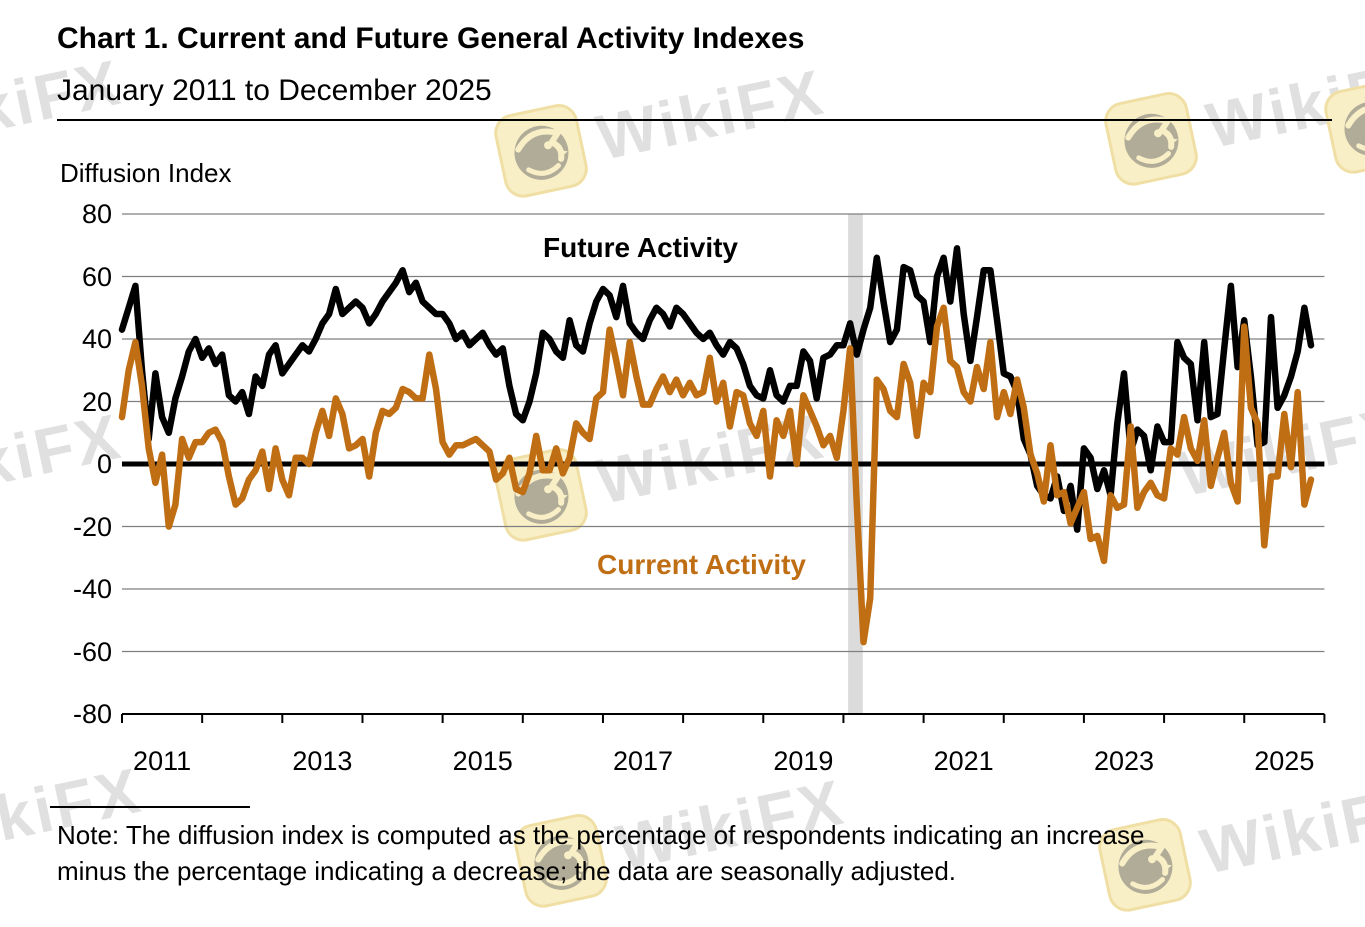 This screenshot has height=927, width=1365. What do you see at coordinates (1124, 761) in the screenshot?
I see `x-tick-label: 2023` at bounding box center [1124, 761].